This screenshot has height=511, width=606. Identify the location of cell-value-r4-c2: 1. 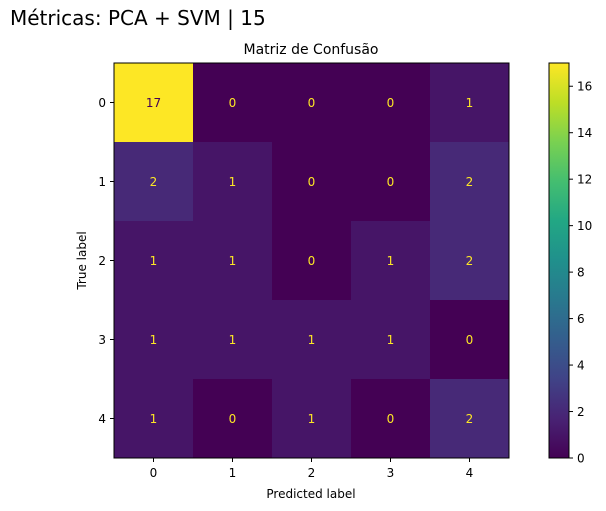
(312, 419).